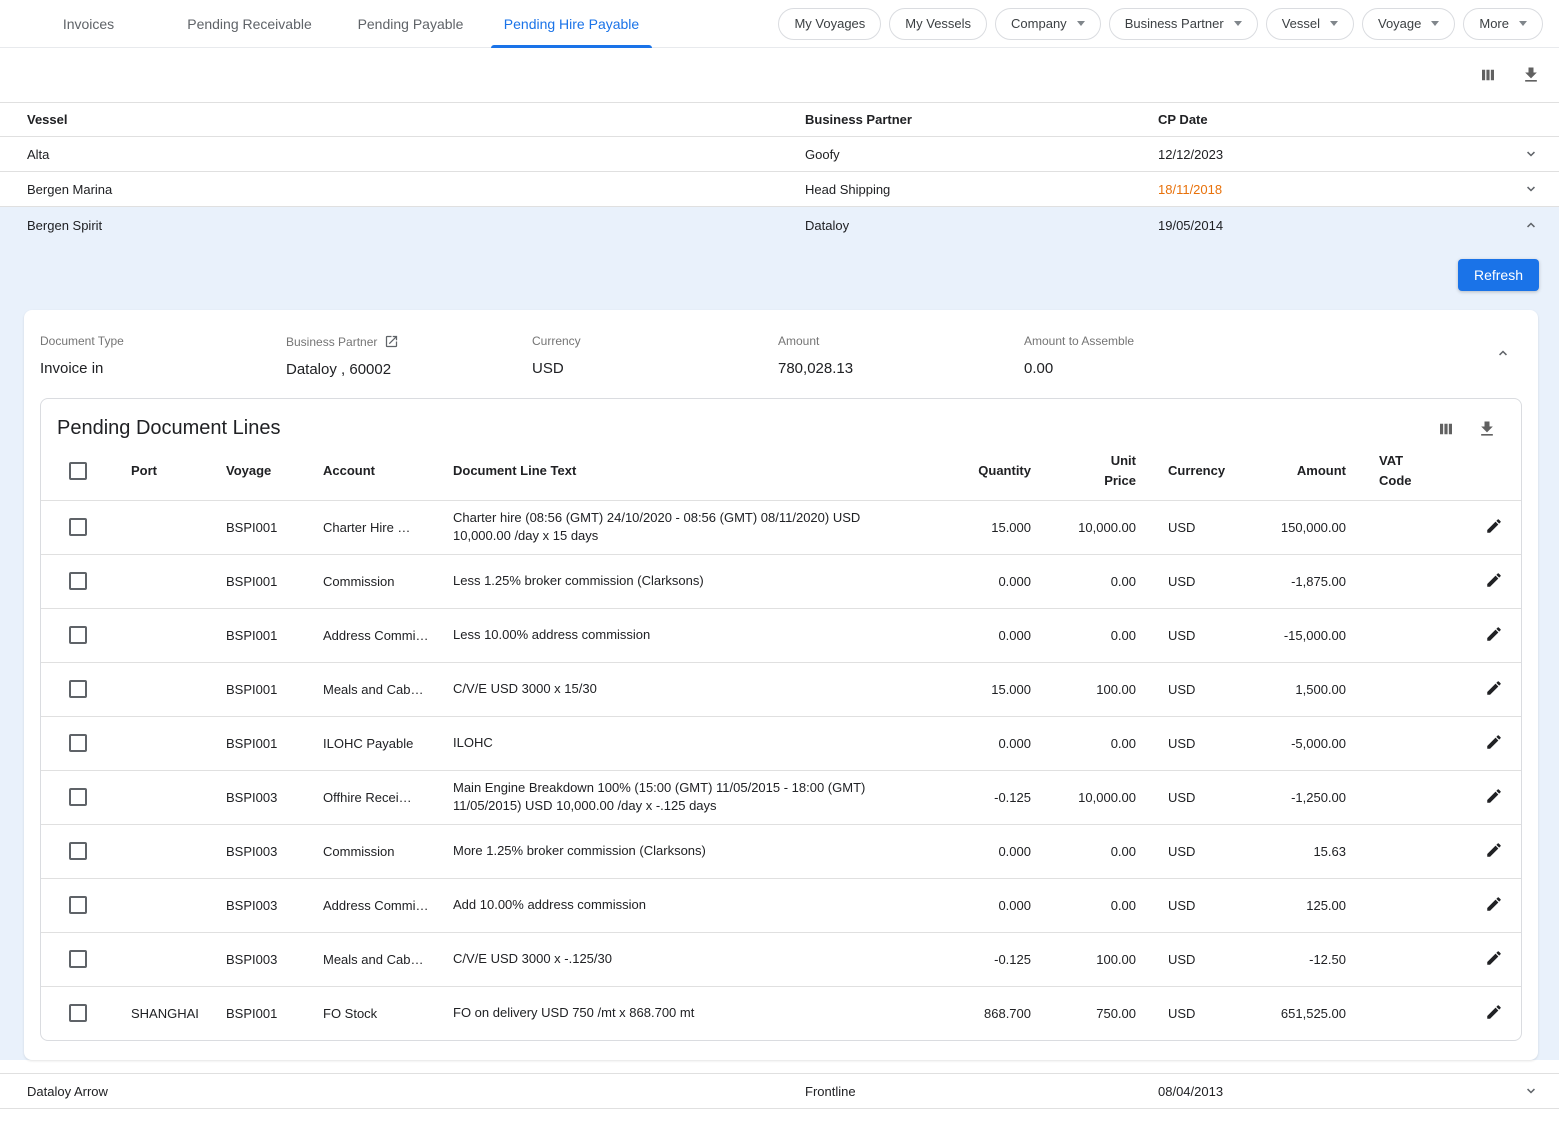  I want to click on line-document-line-text: ILOHC, so click(679, 743).